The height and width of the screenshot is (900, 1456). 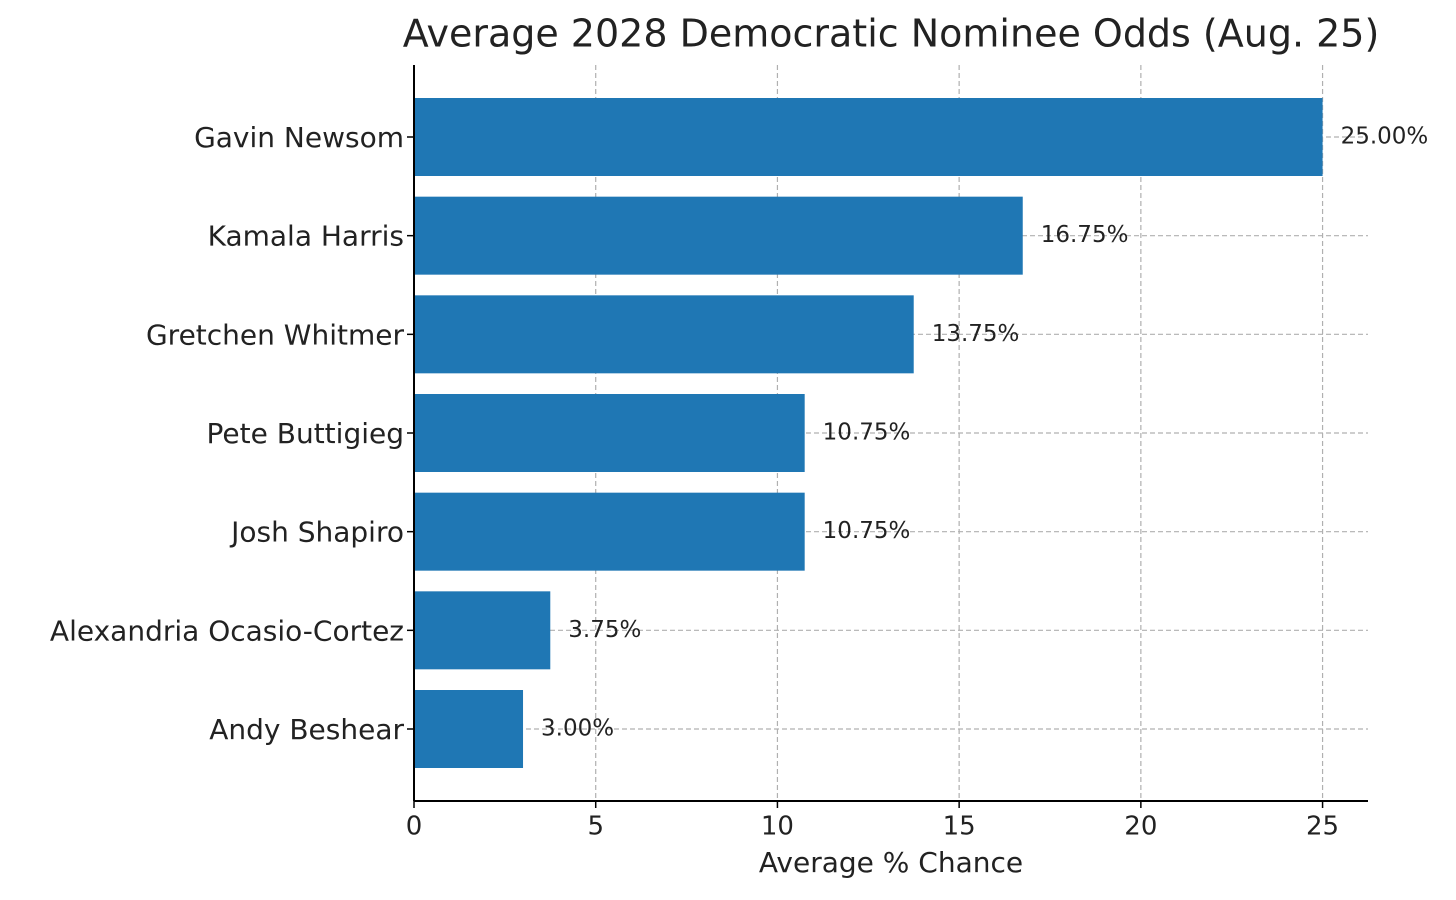 What do you see at coordinates (1322, 827) in the screenshot?
I see `x-tick-label: 25` at bounding box center [1322, 827].